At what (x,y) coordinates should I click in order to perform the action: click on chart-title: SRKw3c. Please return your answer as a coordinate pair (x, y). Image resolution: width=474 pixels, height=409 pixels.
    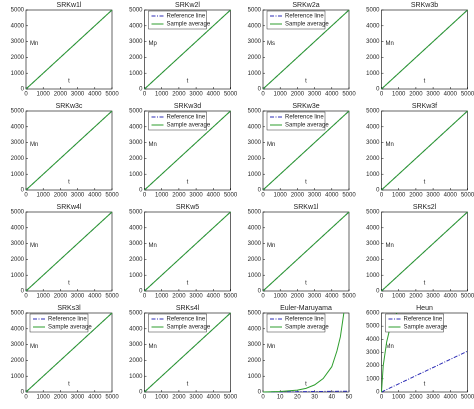
    Looking at the image, I should click on (69, 106).